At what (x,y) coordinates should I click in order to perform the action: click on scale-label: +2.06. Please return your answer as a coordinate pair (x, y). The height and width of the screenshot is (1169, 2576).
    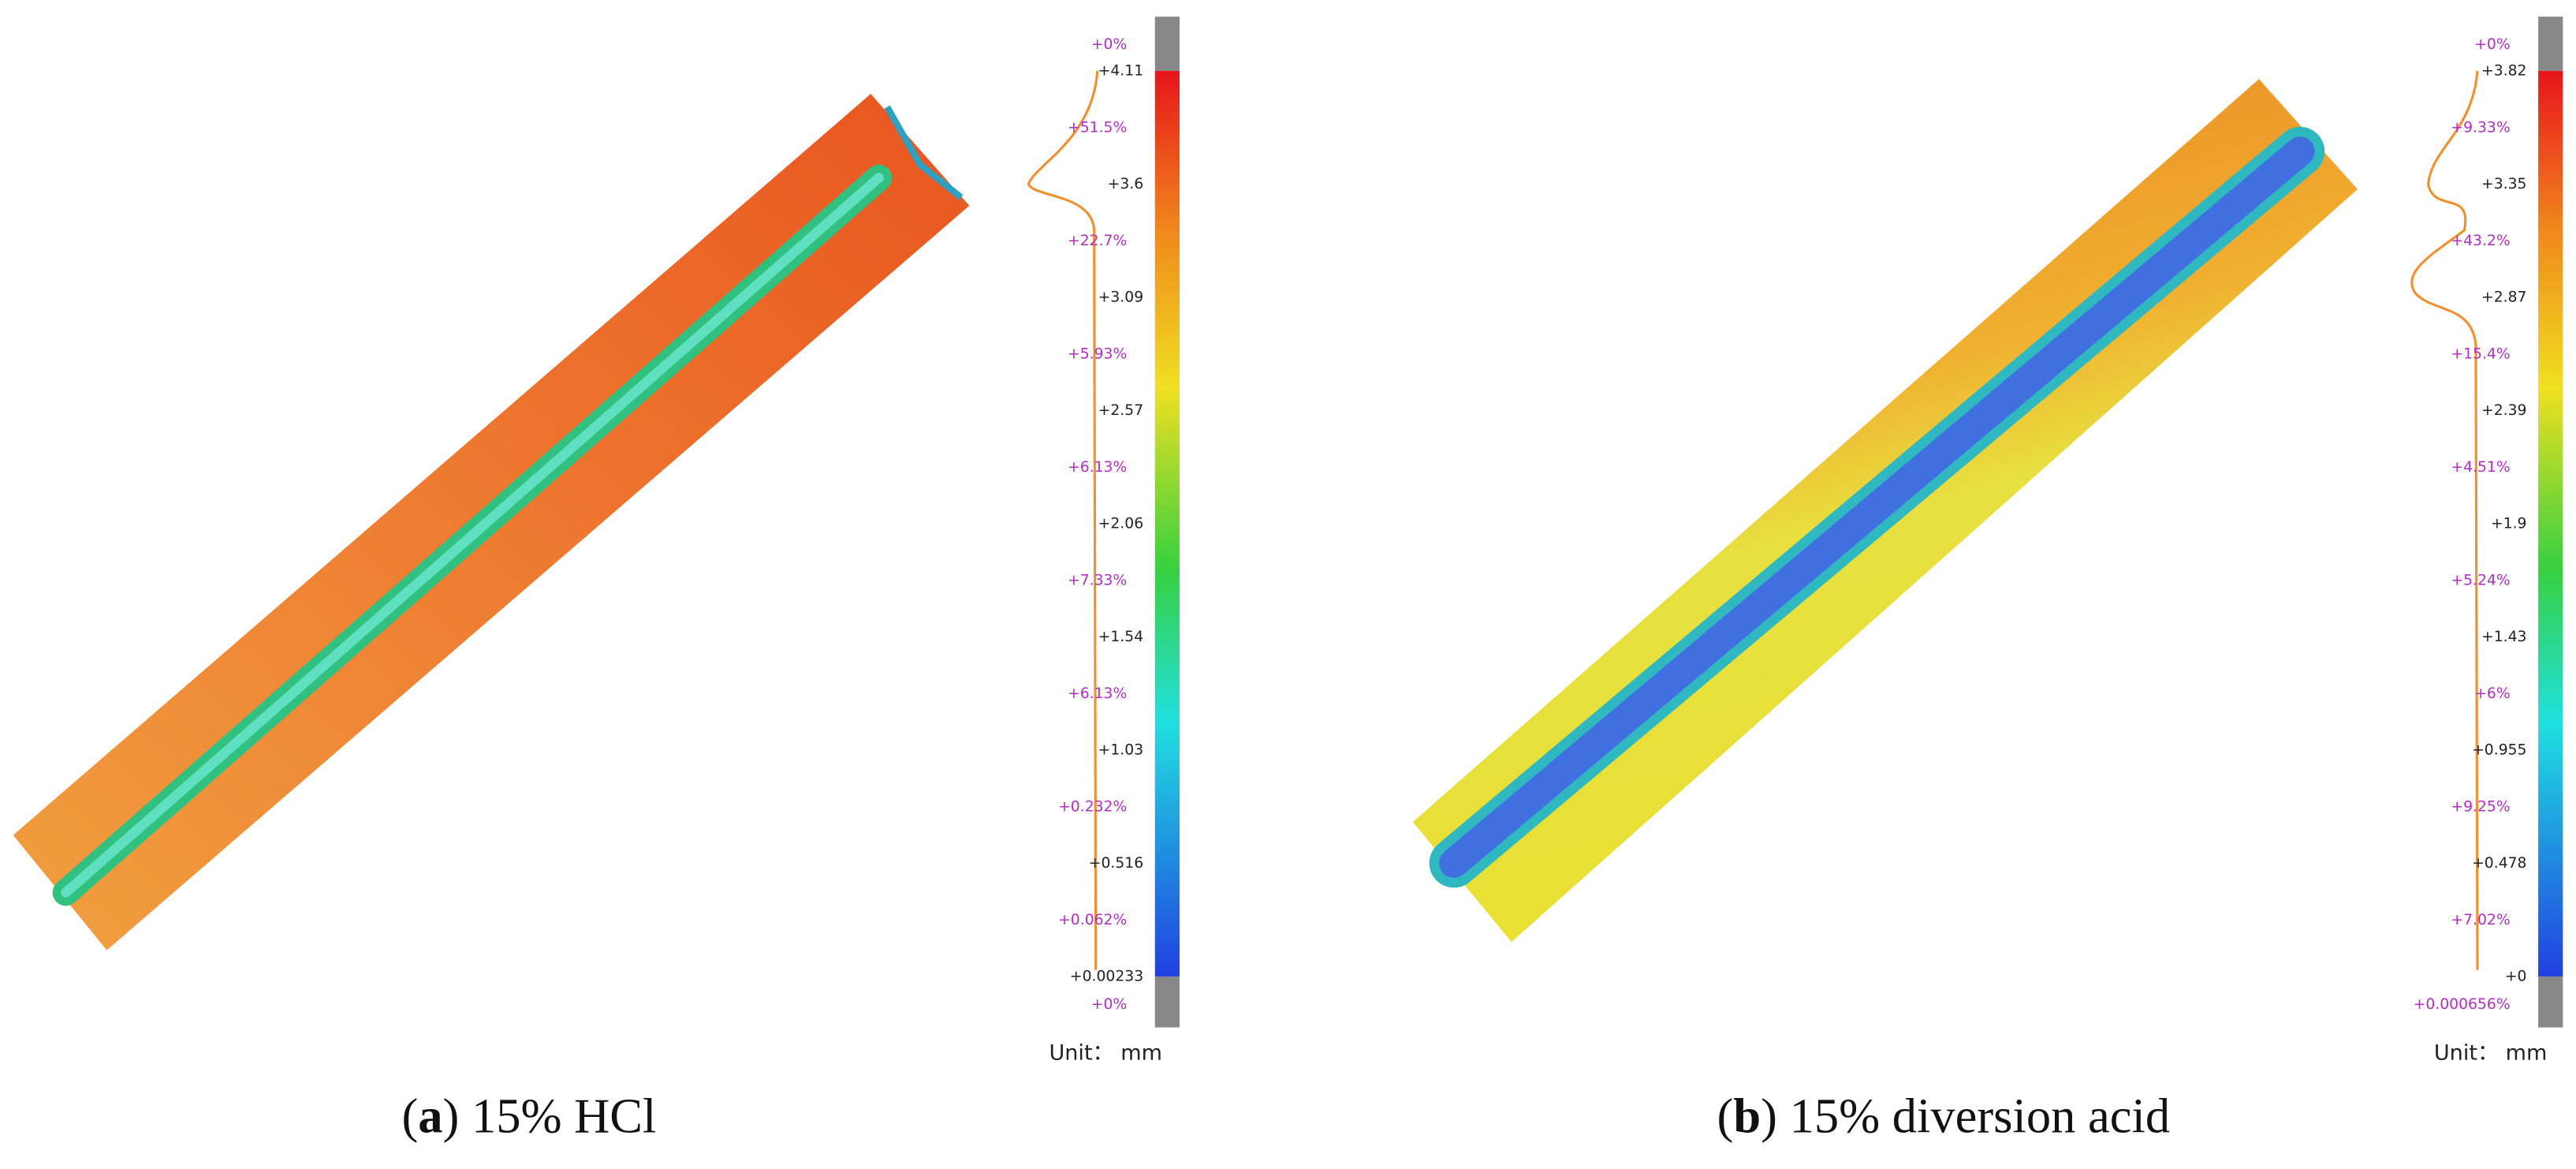
    Looking at the image, I should click on (1120, 523).